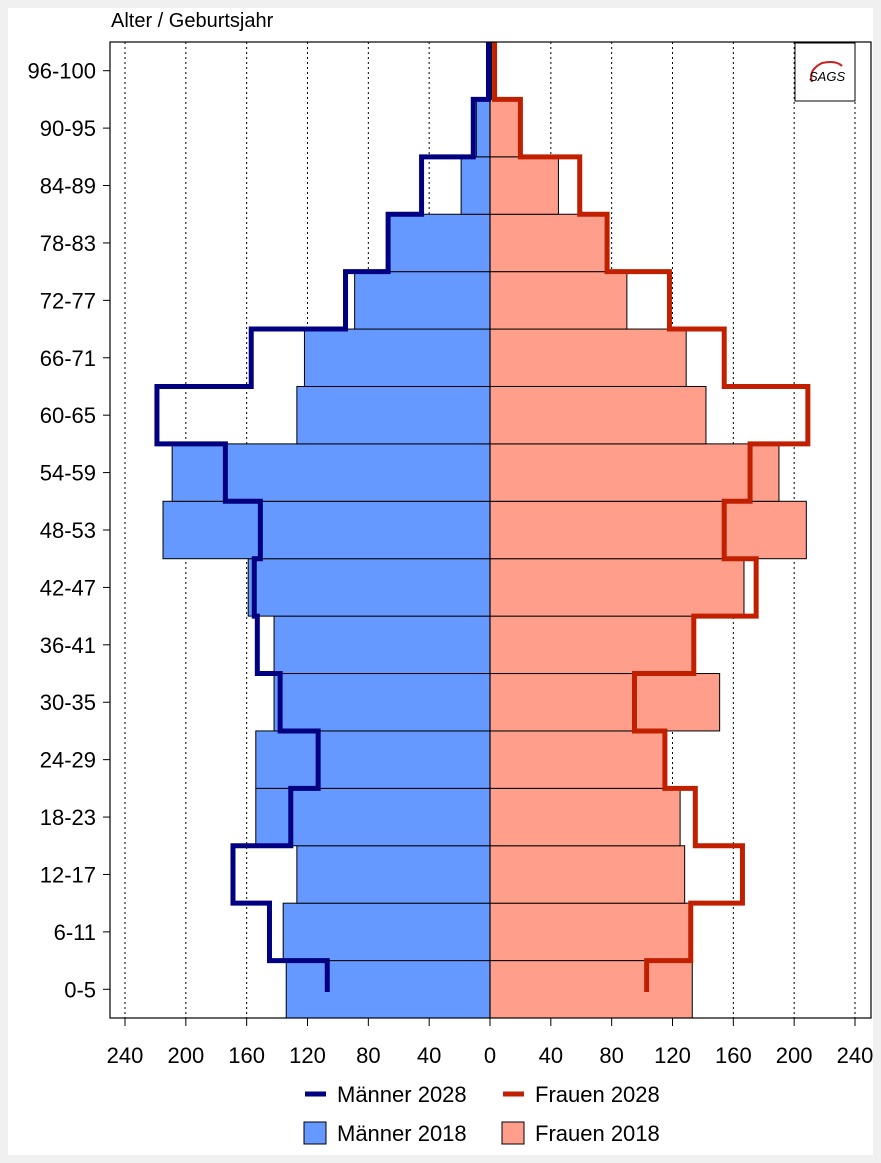 The height and width of the screenshot is (1163, 881). Describe the element at coordinates (68, 186) in the screenshot. I see `y-tick-label: 84-89` at that location.